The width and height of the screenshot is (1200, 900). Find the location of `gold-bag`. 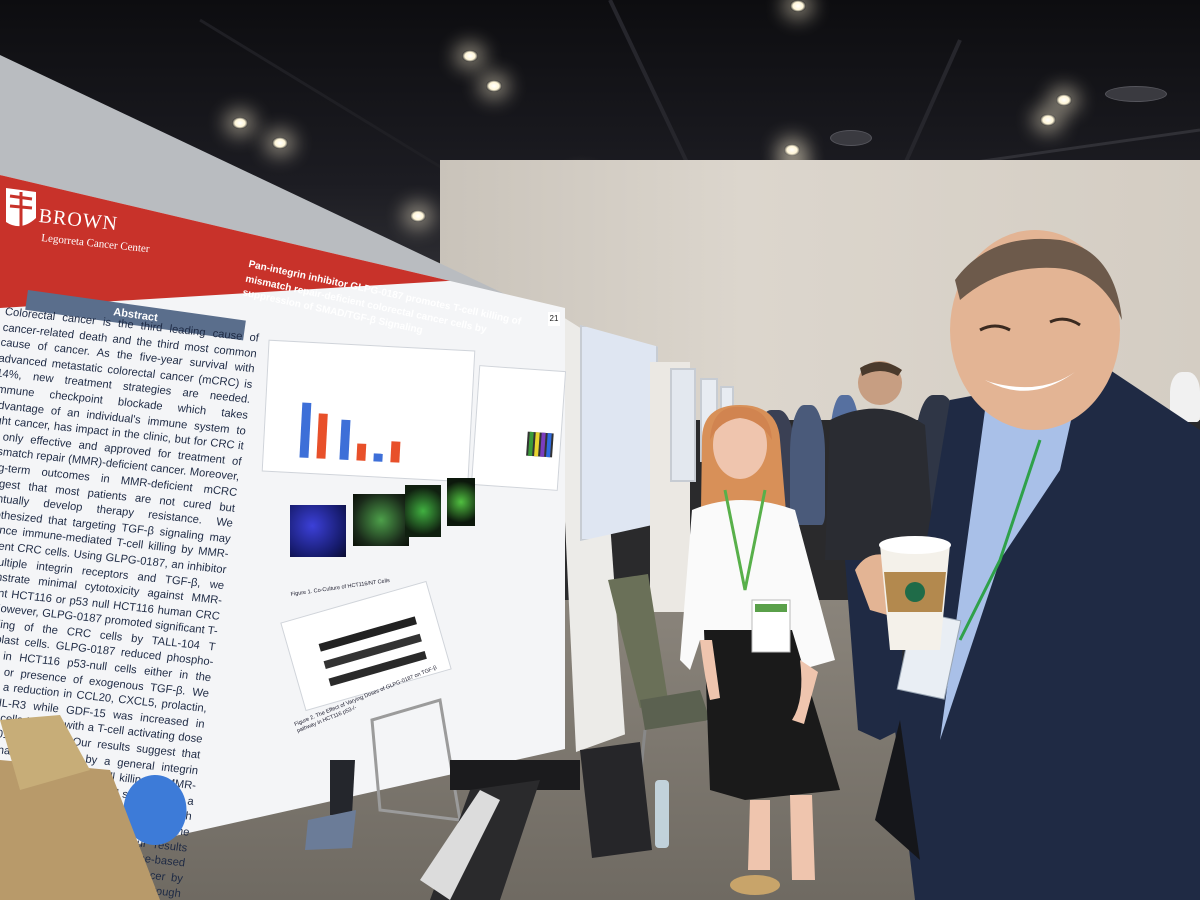

gold-bag is located at coordinates (45, 752).